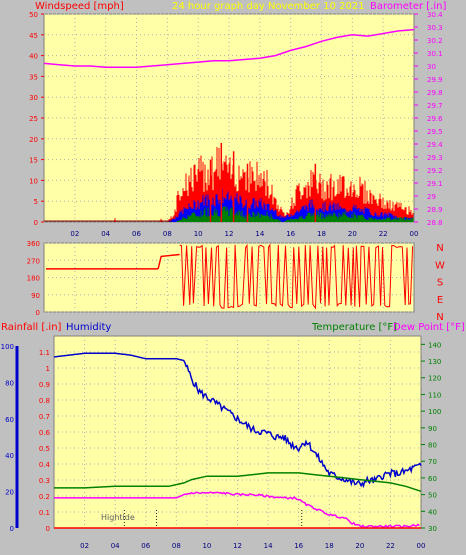 This screenshot has width=466, height=555. What do you see at coordinates (38, 313) in the screenshot?
I see `direction-tick-label: 0` at bounding box center [38, 313].